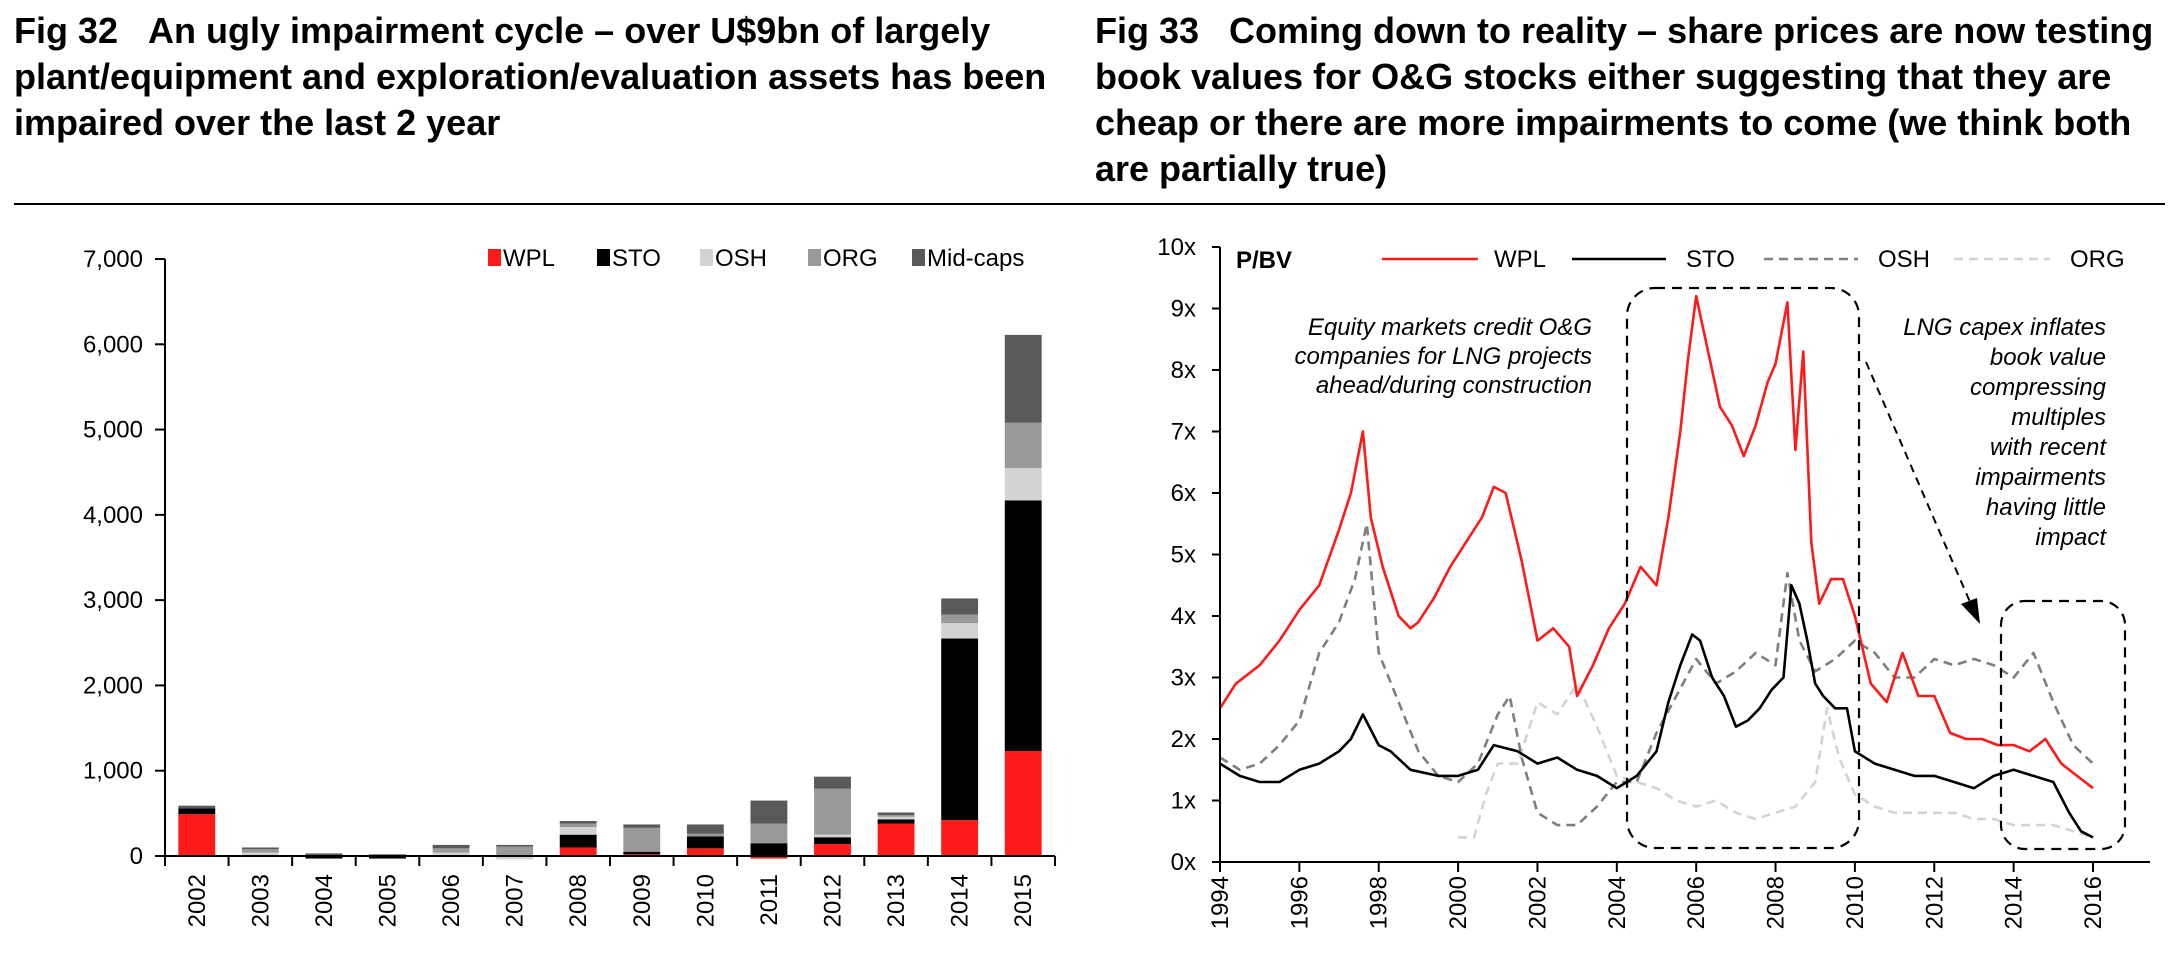 The height and width of the screenshot is (956, 2175). Describe the element at coordinates (1183, 678) in the screenshot. I see `y-tick-label: 3x` at that location.